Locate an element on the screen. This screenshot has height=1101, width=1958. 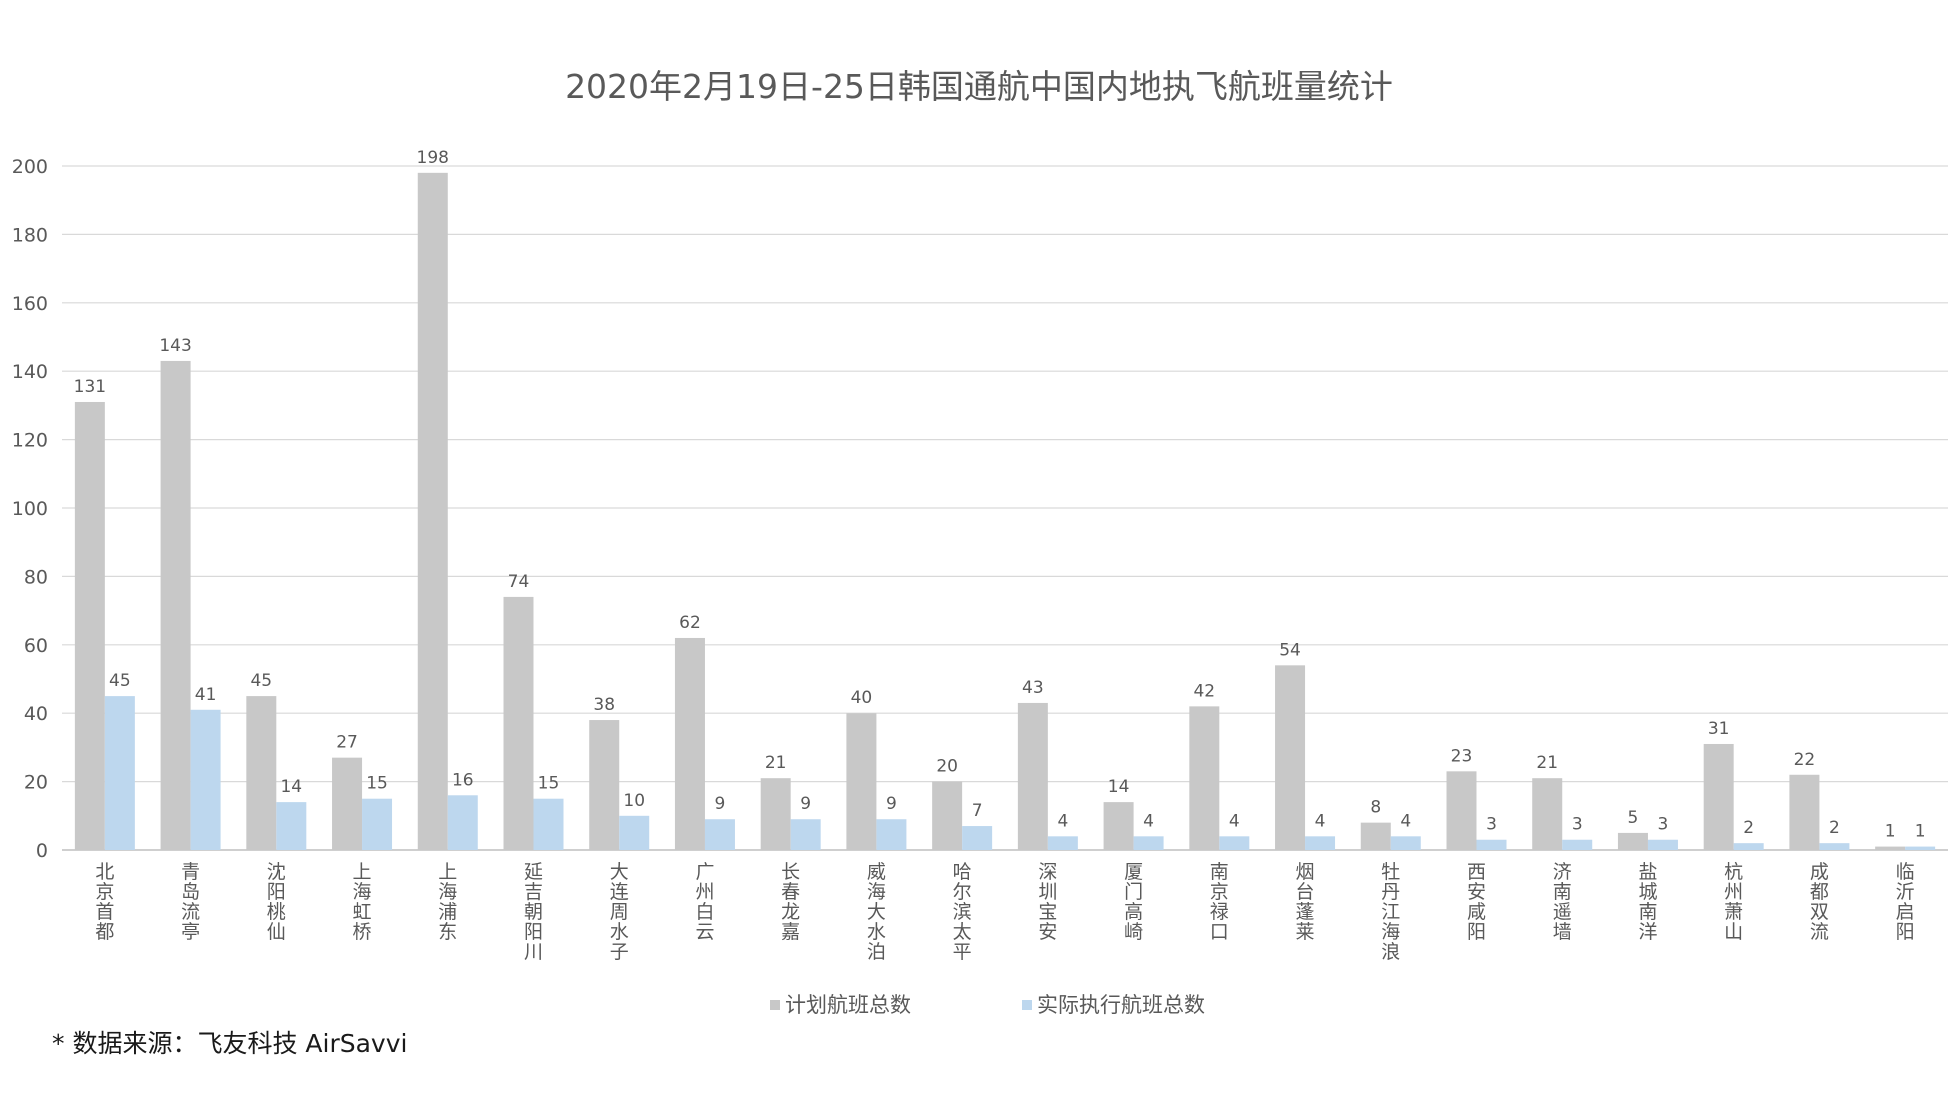
category-label: 上海虹桥 is located at coordinates (362, 902).